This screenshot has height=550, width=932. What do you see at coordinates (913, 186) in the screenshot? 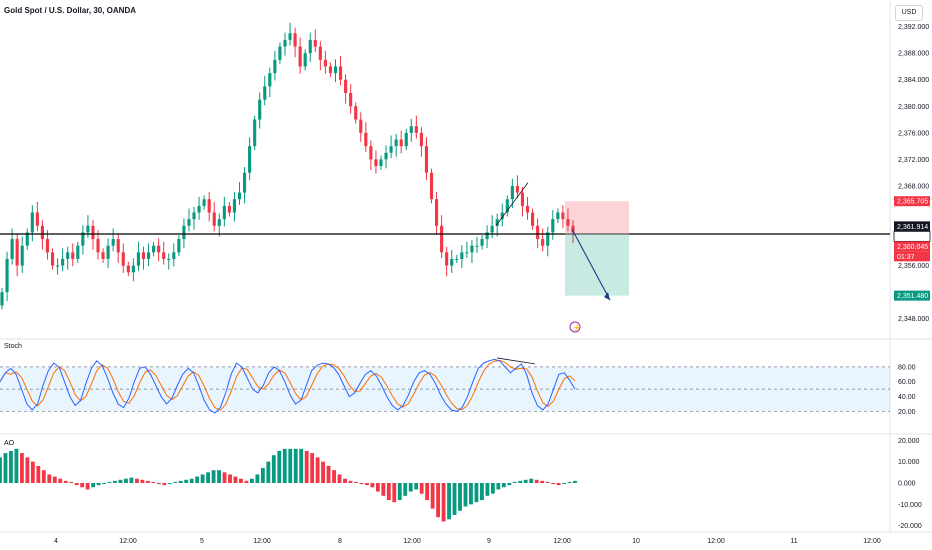
I see `price-tick-label: 2,368.000` at bounding box center [913, 186].